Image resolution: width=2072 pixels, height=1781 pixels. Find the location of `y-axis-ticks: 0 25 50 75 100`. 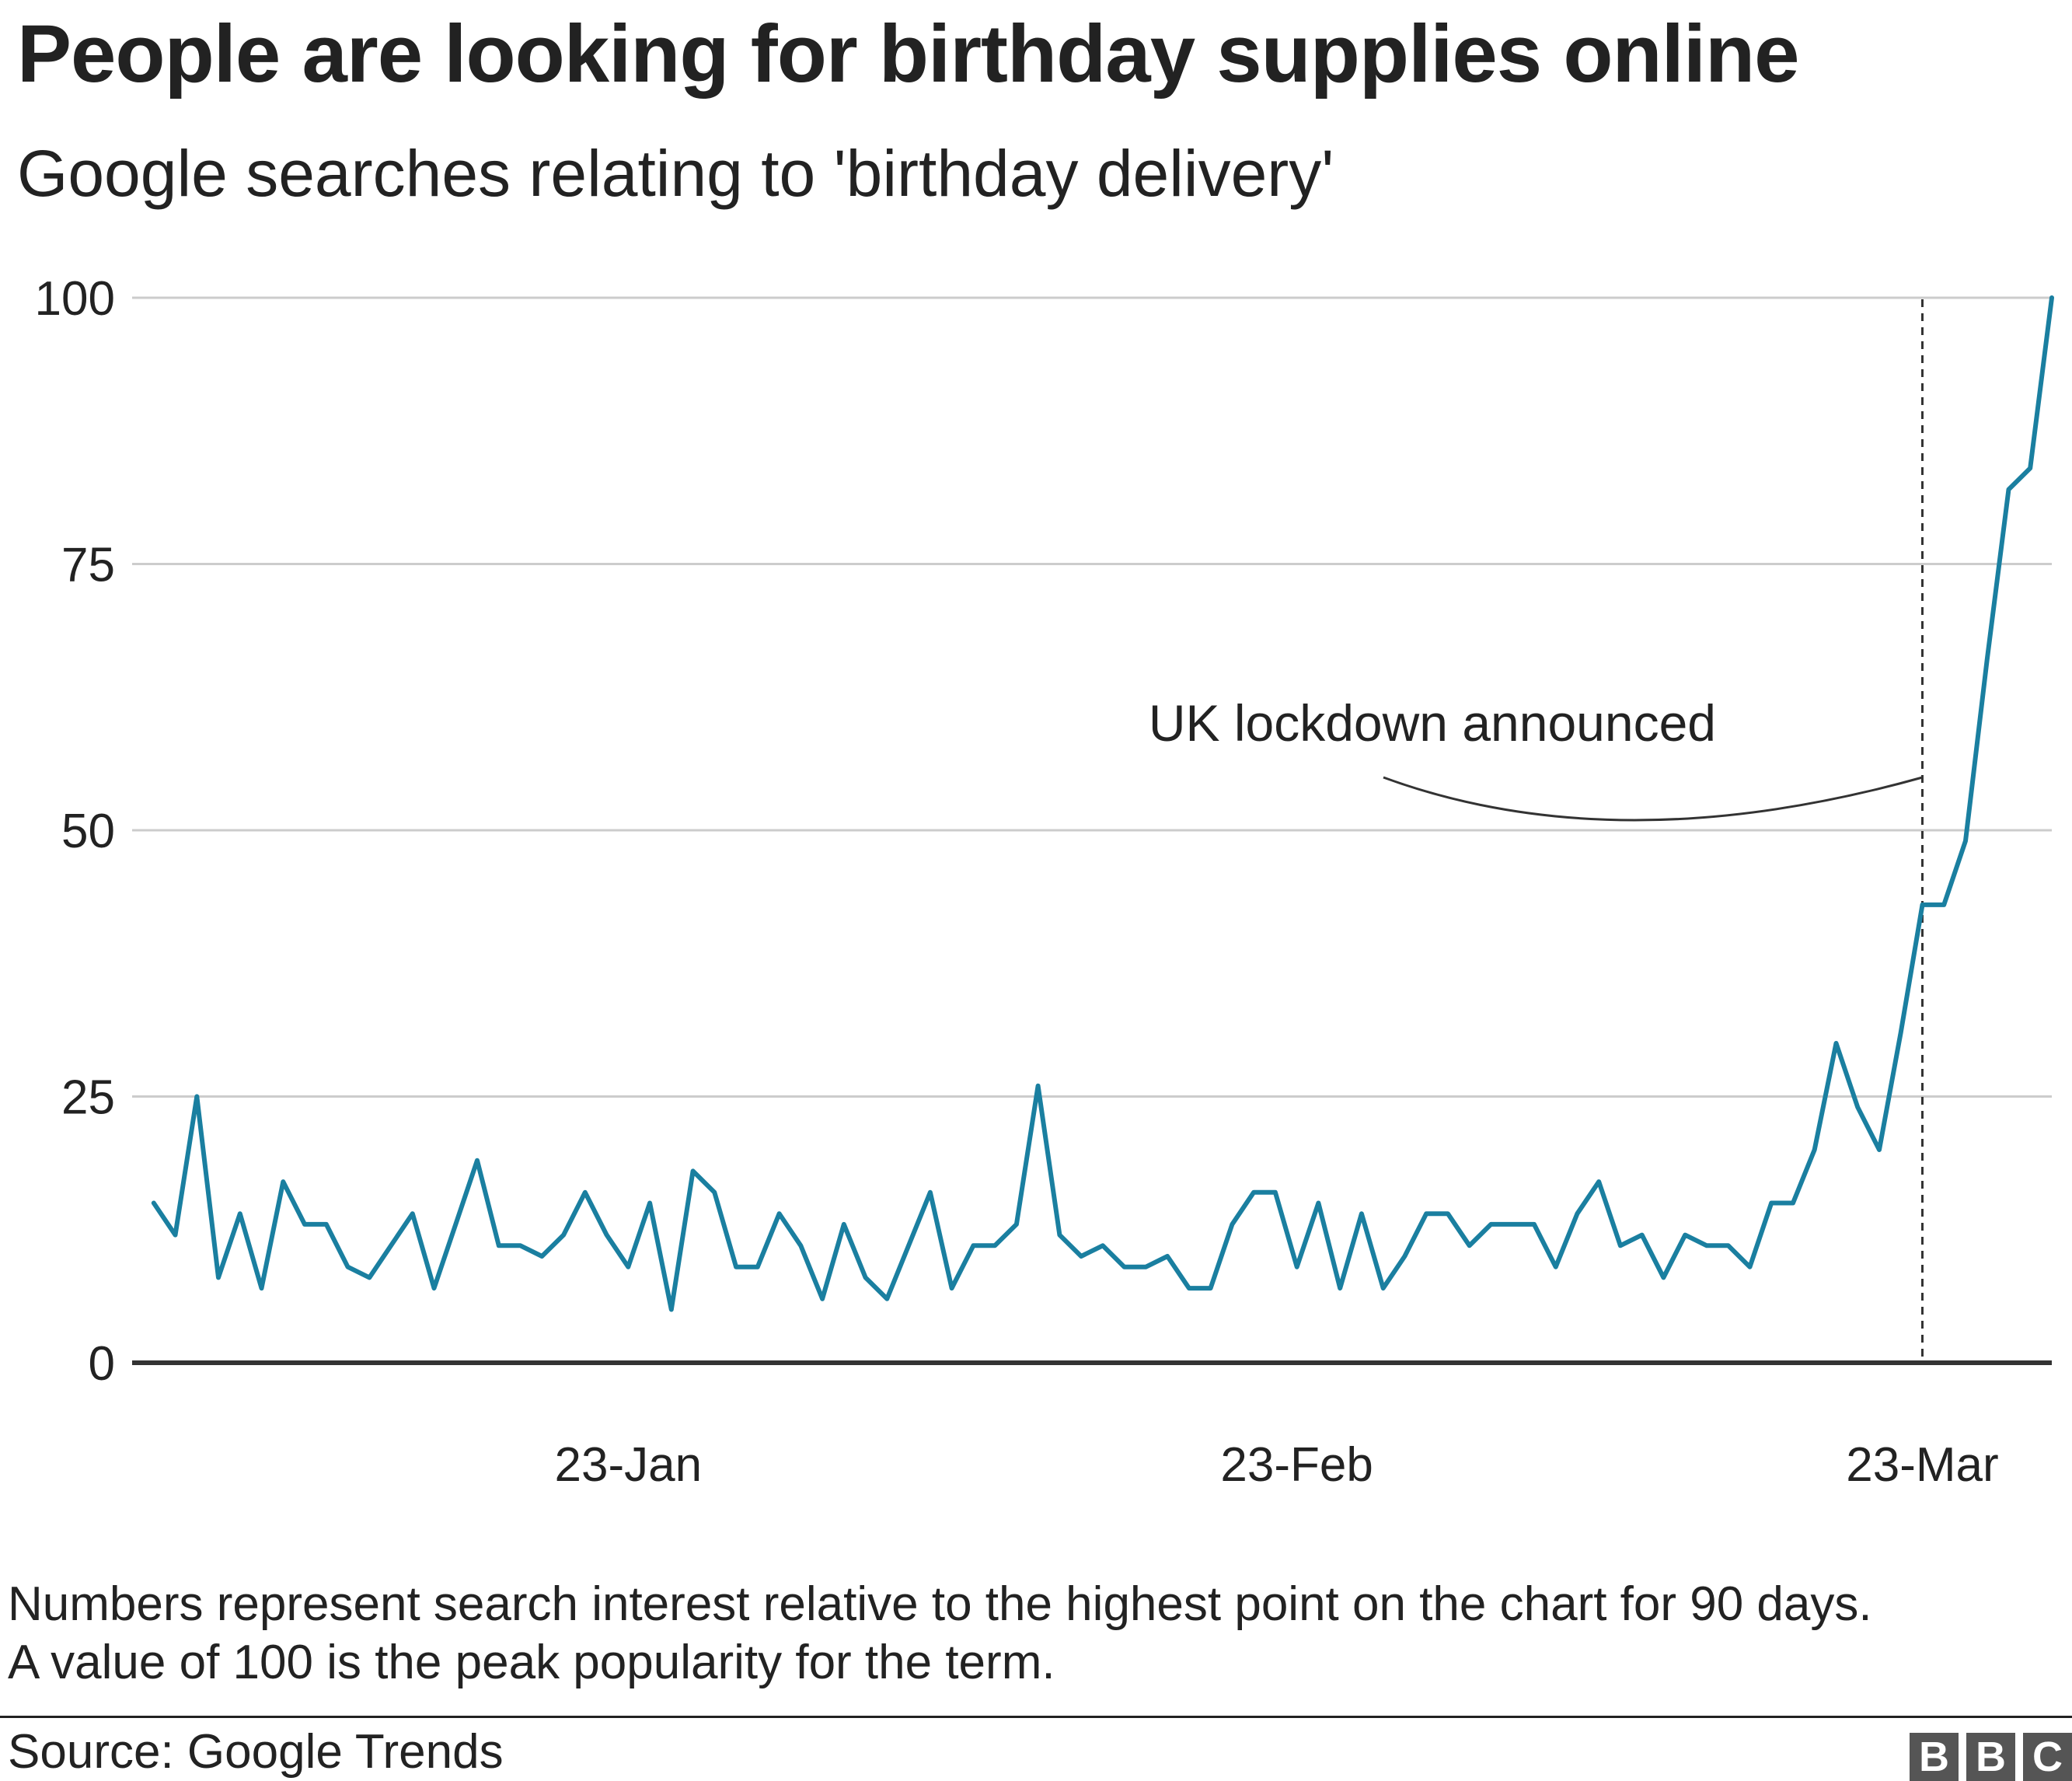

y-axis-ticks: 0 25 50 75 100 is located at coordinates (75, 831).